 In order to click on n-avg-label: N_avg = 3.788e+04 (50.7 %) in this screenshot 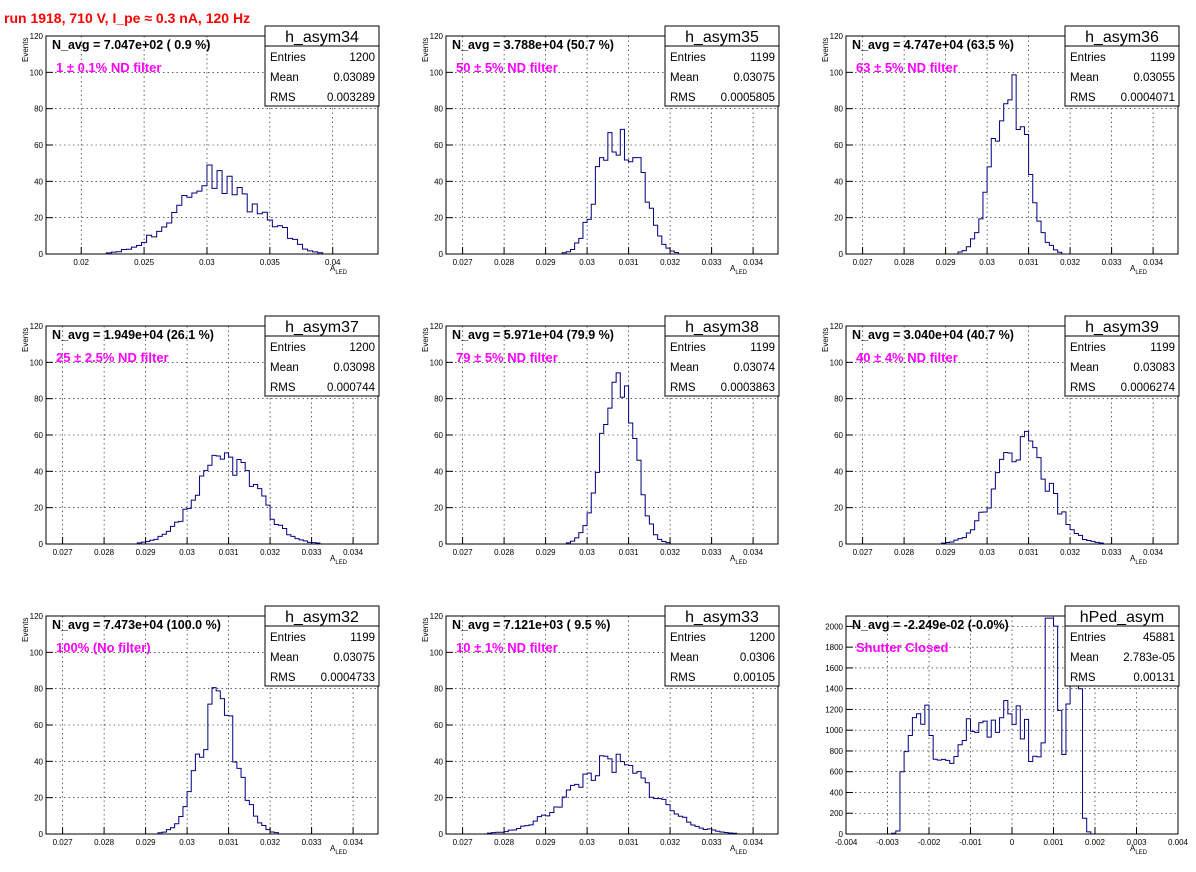, I will do `click(533, 45)`.